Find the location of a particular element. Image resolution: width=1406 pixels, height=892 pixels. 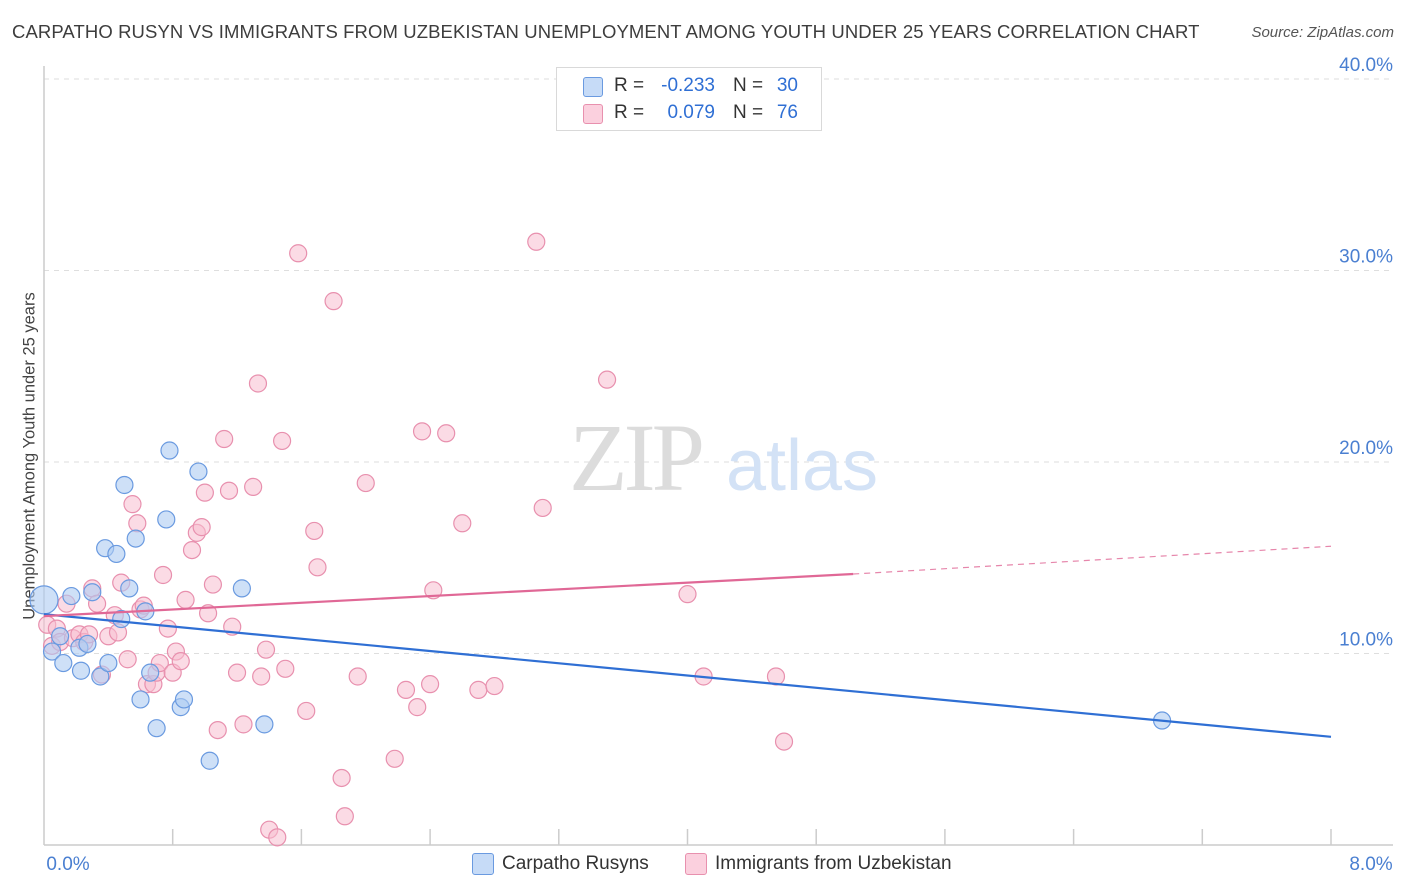

legend-label-uzbekistan: Immigrants from Uzbekistan is located at coordinates (833, 863).